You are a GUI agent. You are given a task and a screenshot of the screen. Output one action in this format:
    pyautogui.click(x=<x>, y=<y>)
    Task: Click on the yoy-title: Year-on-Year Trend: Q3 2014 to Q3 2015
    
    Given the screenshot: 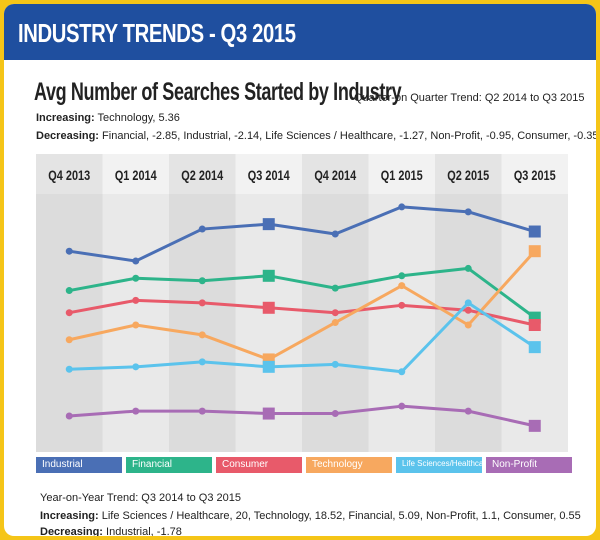 What is the action you would take?
    pyautogui.click(x=140, y=498)
    